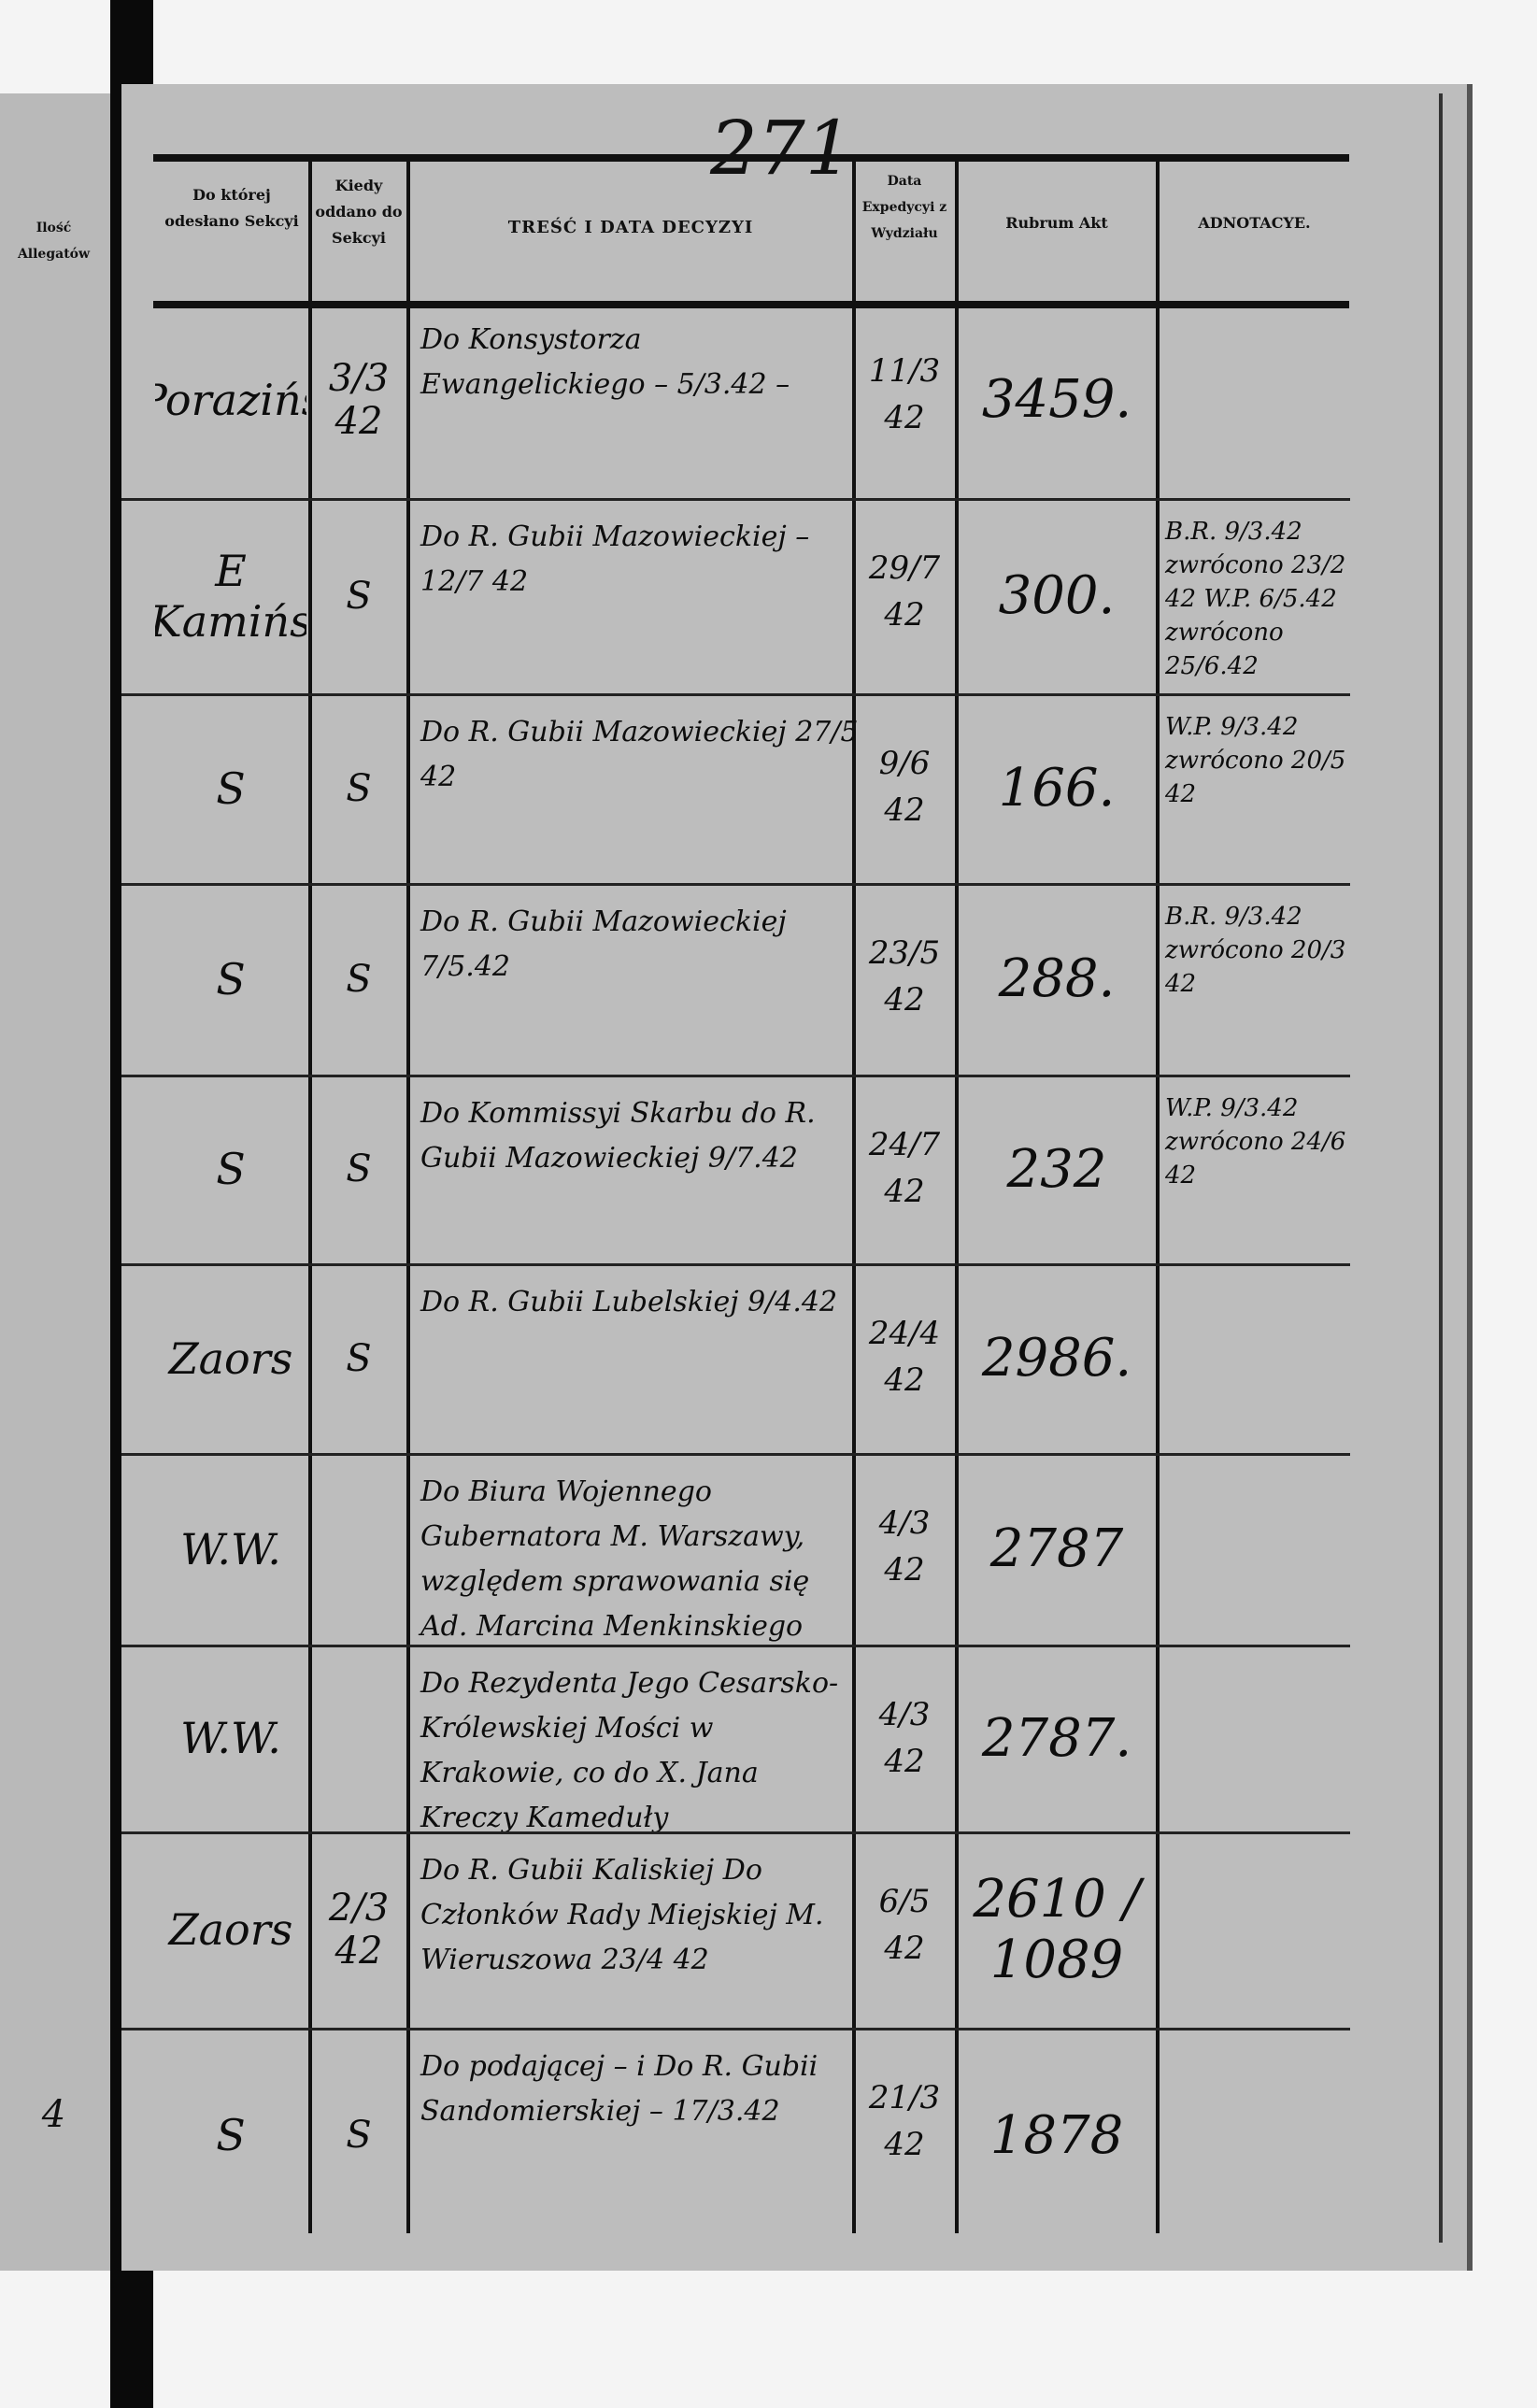 The width and height of the screenshot is (1537, 2408). I want to click on page-edge, so click(1441, 1168).